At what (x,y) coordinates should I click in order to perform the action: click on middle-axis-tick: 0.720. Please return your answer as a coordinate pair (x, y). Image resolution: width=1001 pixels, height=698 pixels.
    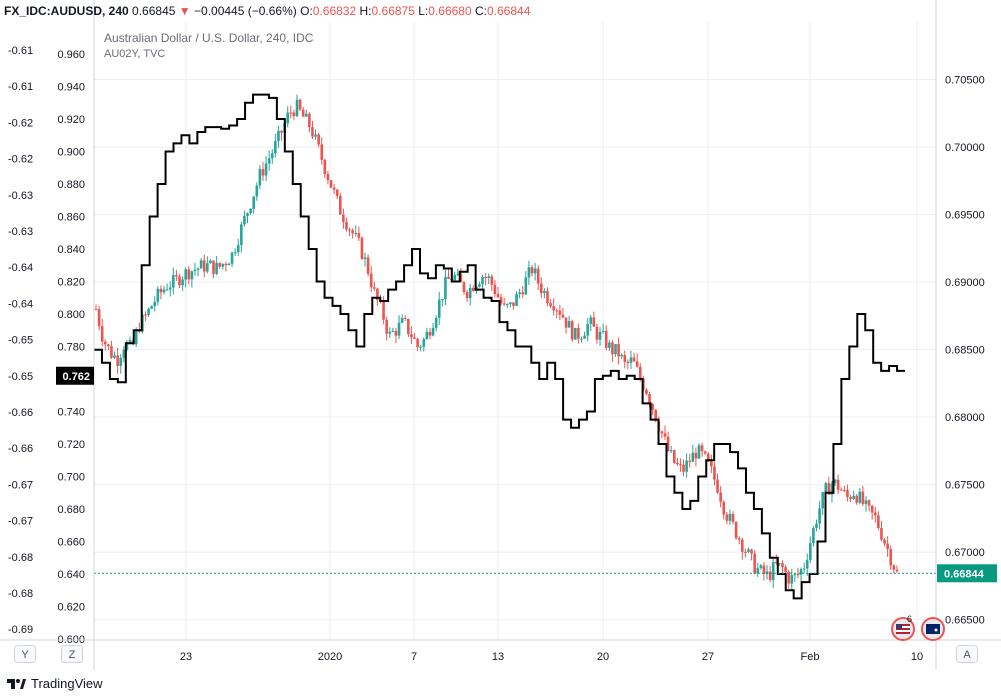
    Looking at the image, I should click on (71, 445).